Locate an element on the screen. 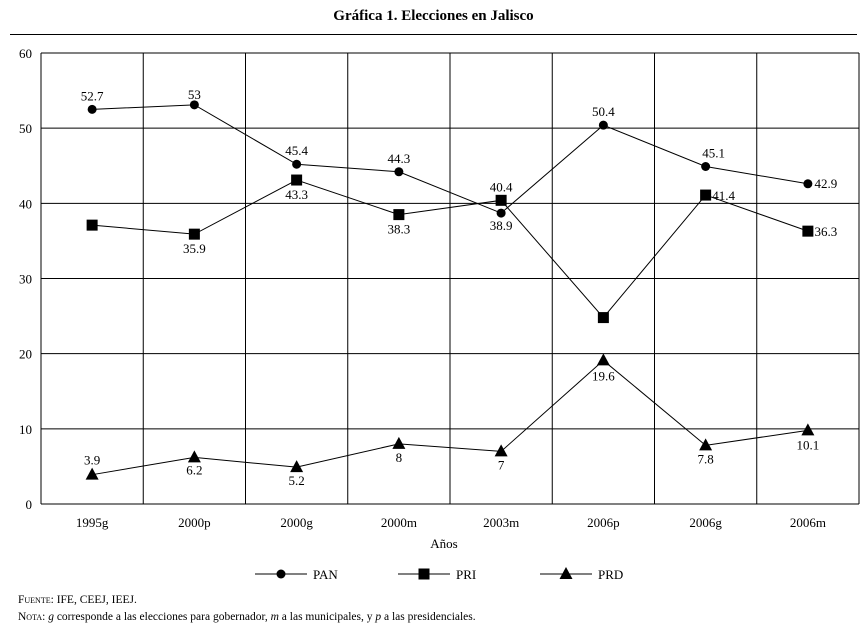 This screenshot has width=867, height=639. x-tick-label: 2000m is located at coordinates (399, 522).